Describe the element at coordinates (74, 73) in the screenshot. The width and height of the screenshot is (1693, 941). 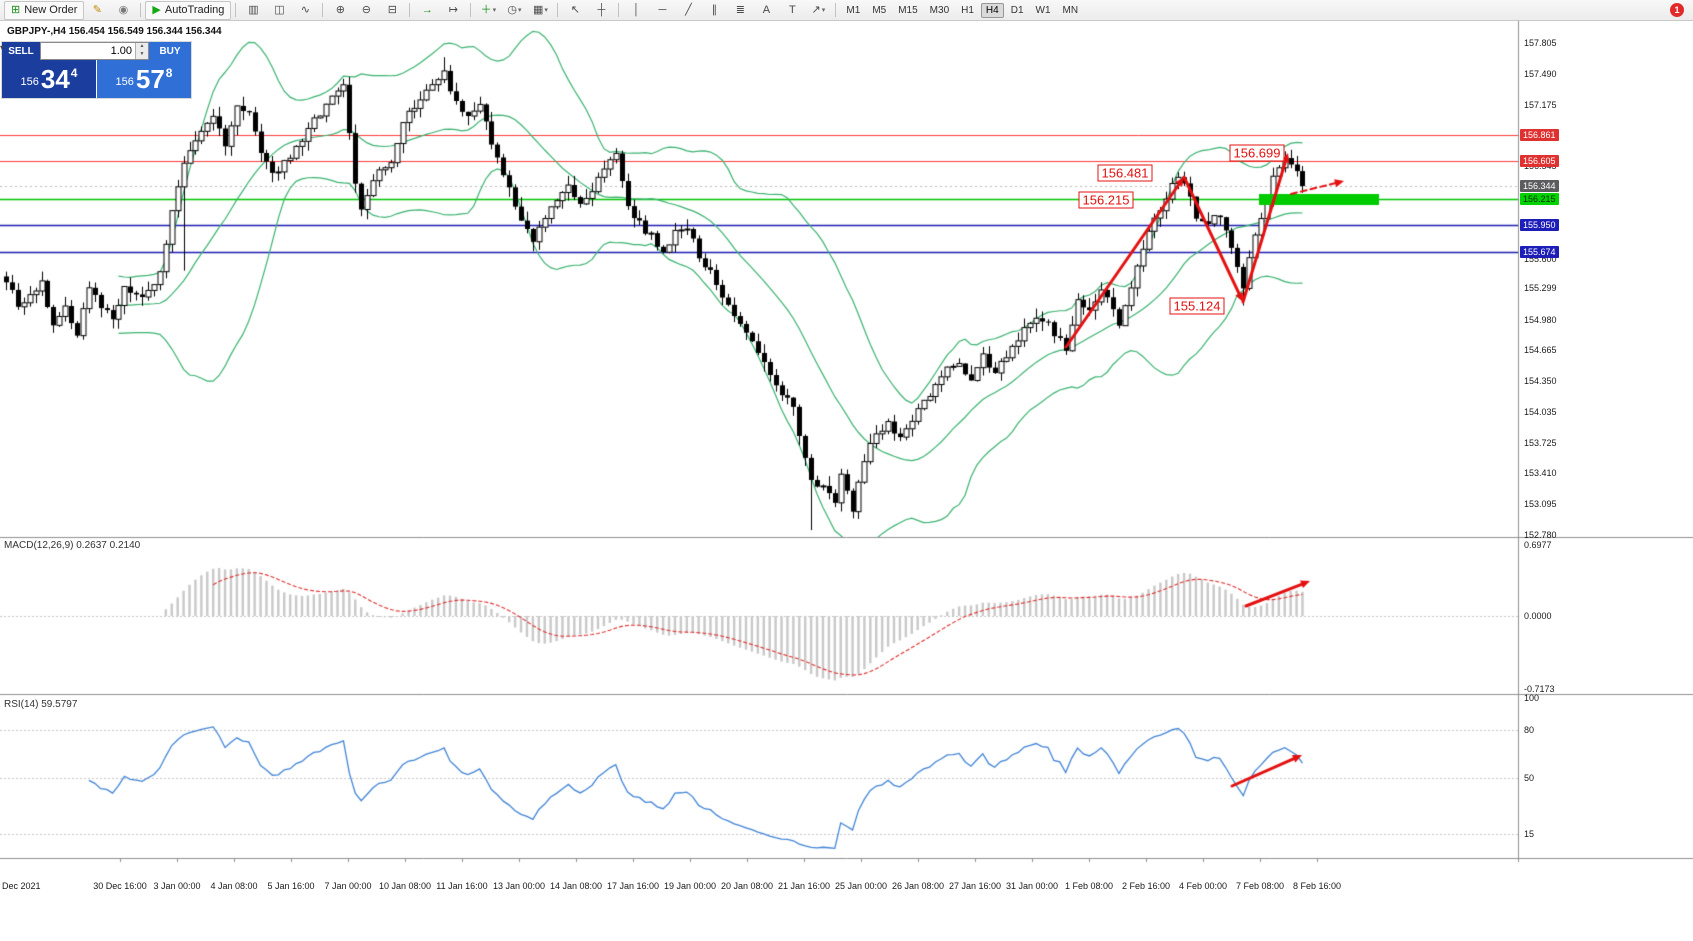
I see `sell-price-pip: 4` at that location.